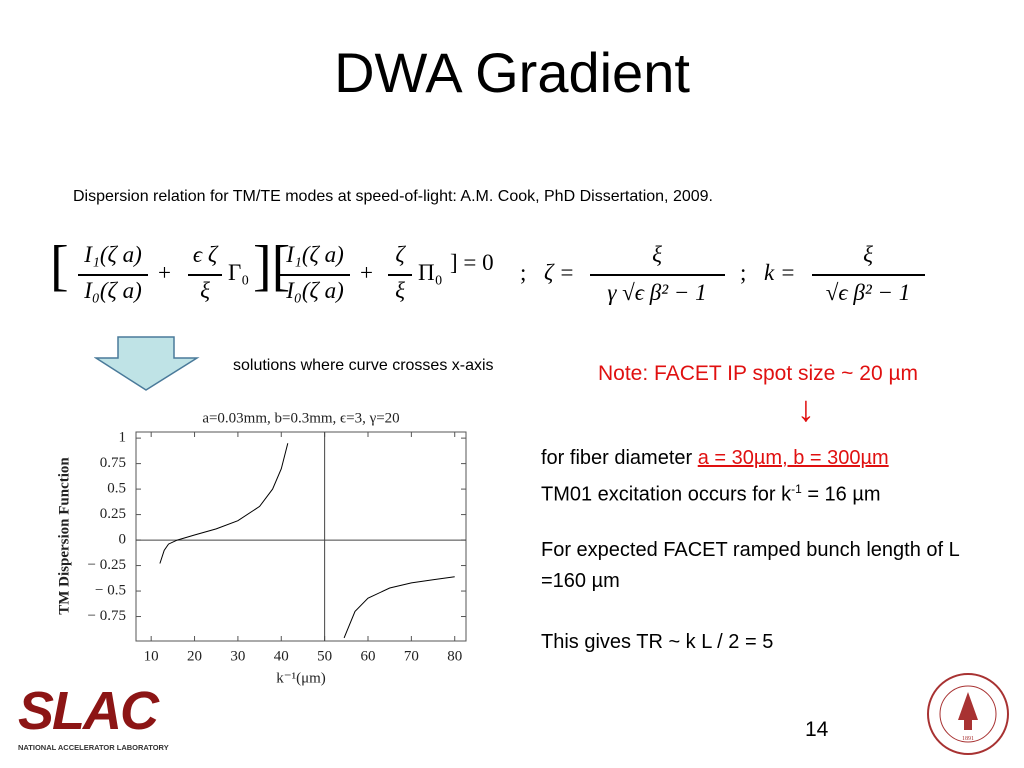  I want to click on x-tick-label: 70, so click(411, 656).